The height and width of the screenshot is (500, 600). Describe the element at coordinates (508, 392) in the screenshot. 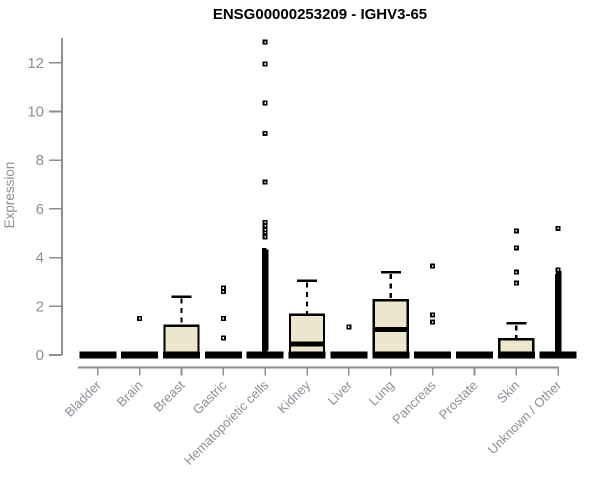

I see `x-tick-label: Skin` at that location.